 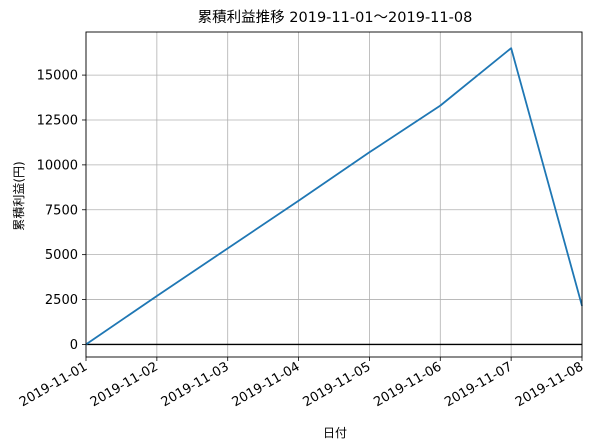 I want to click on y-tick-label: 2500, so click(x=61, y=300).